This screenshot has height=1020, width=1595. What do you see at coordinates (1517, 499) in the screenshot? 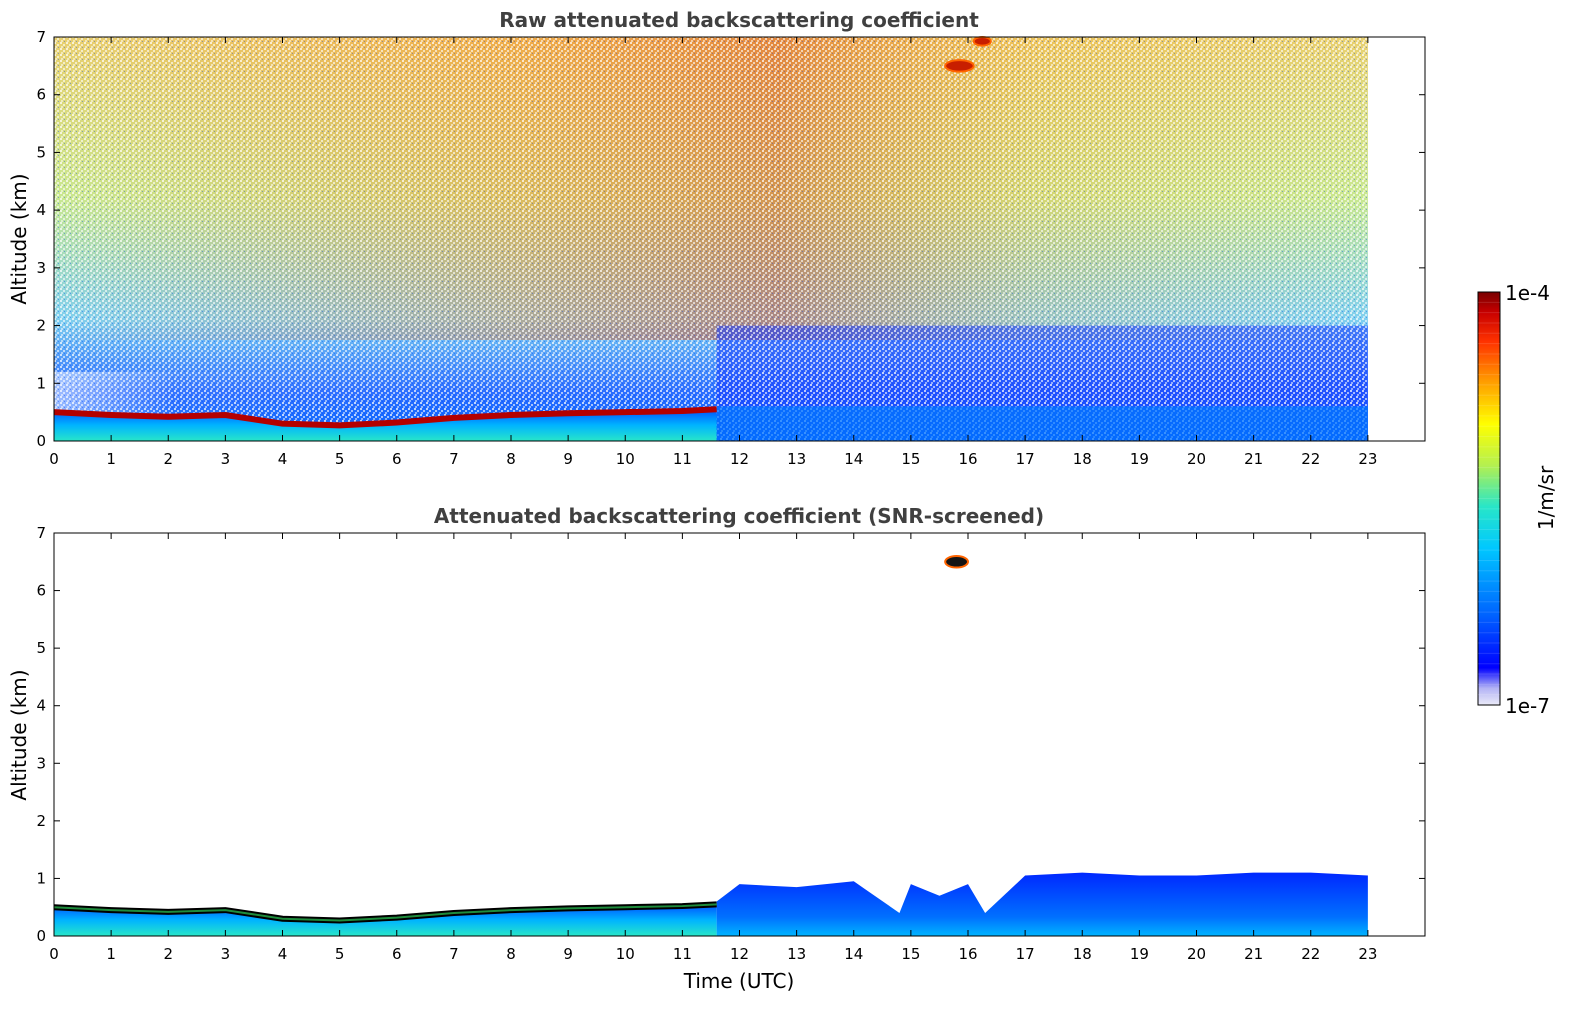
I see `colorbar: 1e-4 1e-7 1/m/sr` at bounding box center [1517, 499].